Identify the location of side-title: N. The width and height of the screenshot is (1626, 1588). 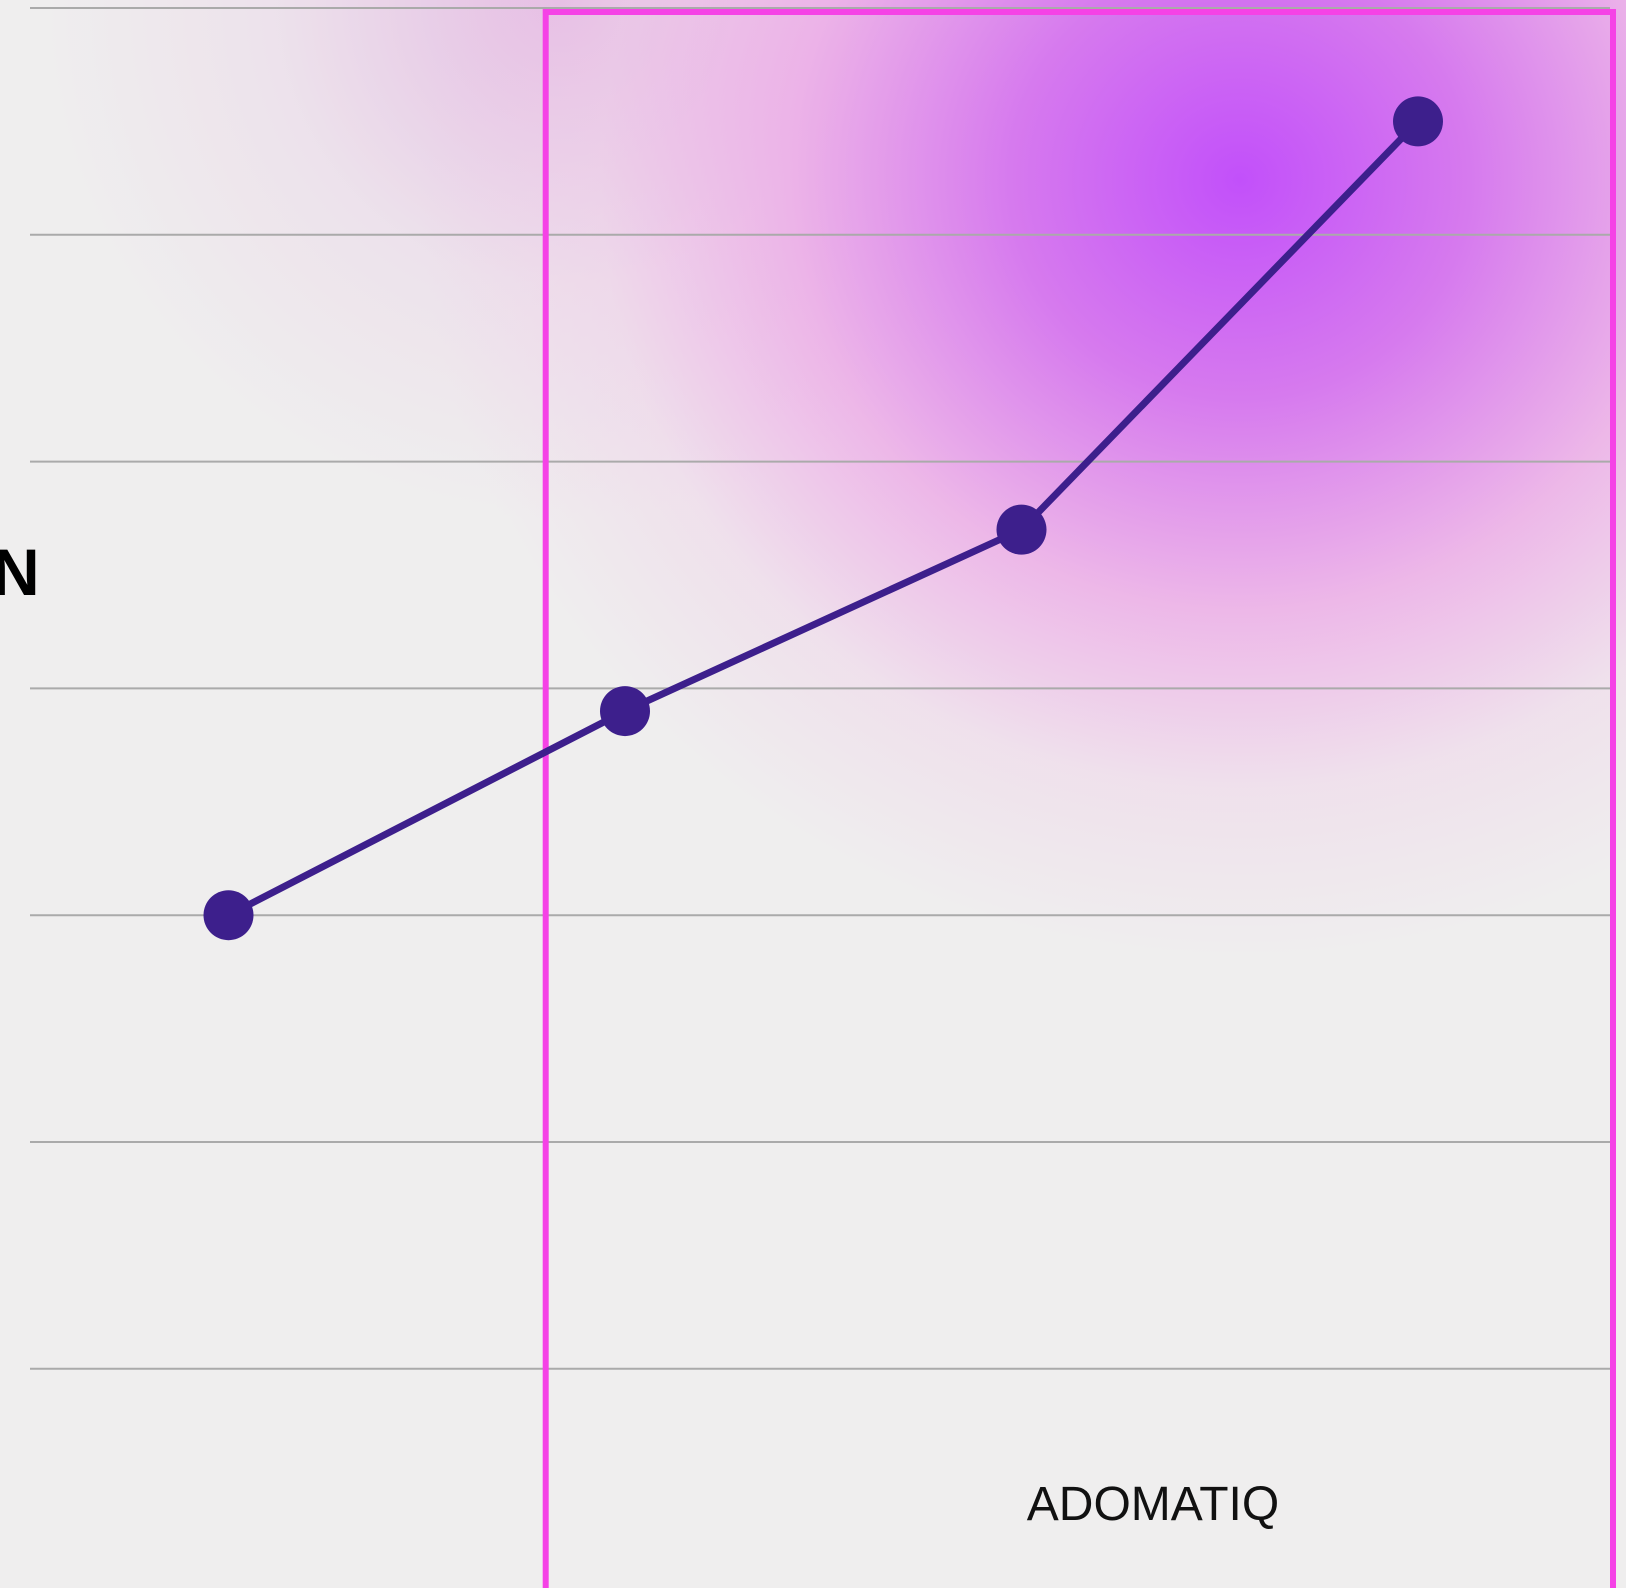
(20, 572).